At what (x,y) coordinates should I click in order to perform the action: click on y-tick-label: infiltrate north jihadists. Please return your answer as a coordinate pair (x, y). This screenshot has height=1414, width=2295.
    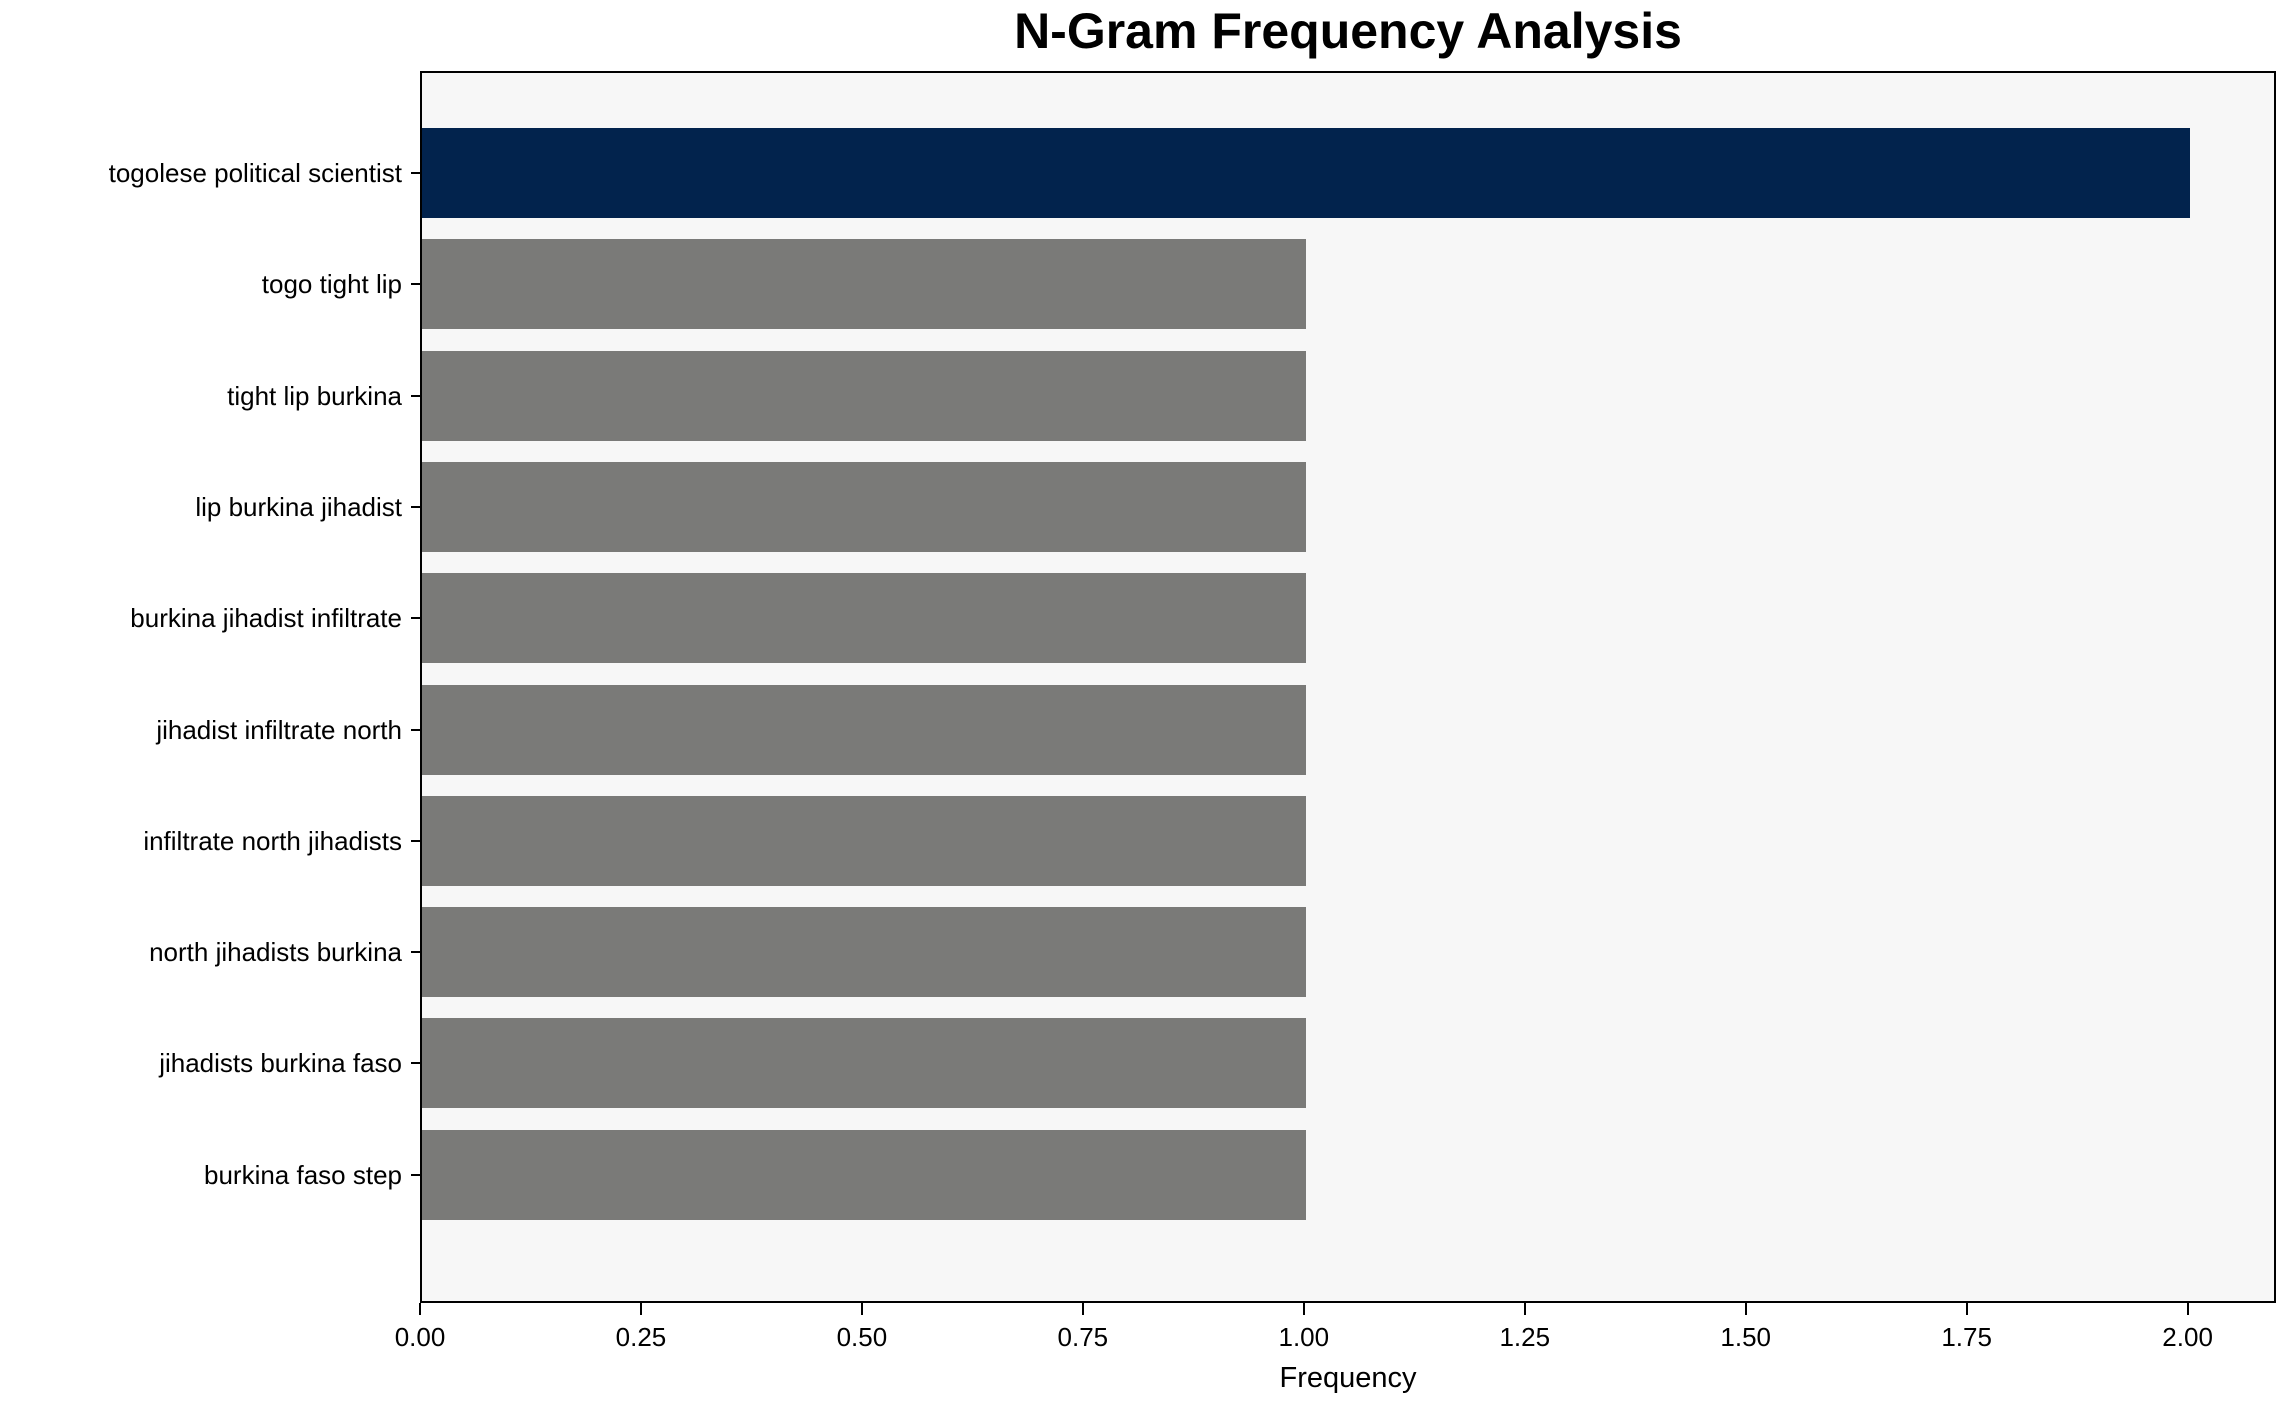
    Looking at the image, I should click on (272, 840).